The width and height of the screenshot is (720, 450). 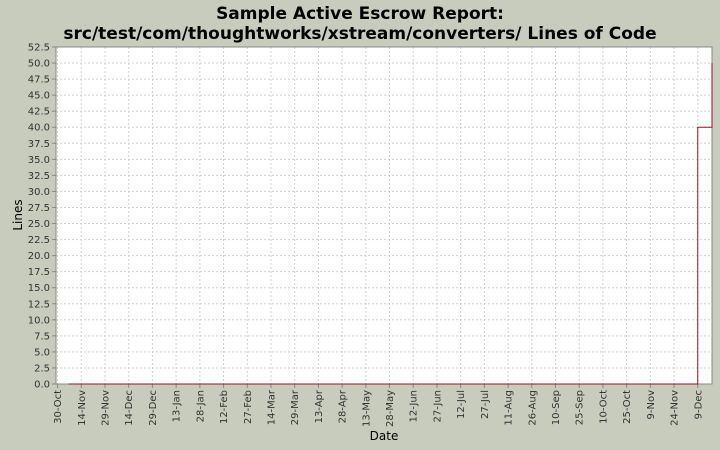 I want to click on x-tick-label: 29-Mar, so click(x=295, y=407).